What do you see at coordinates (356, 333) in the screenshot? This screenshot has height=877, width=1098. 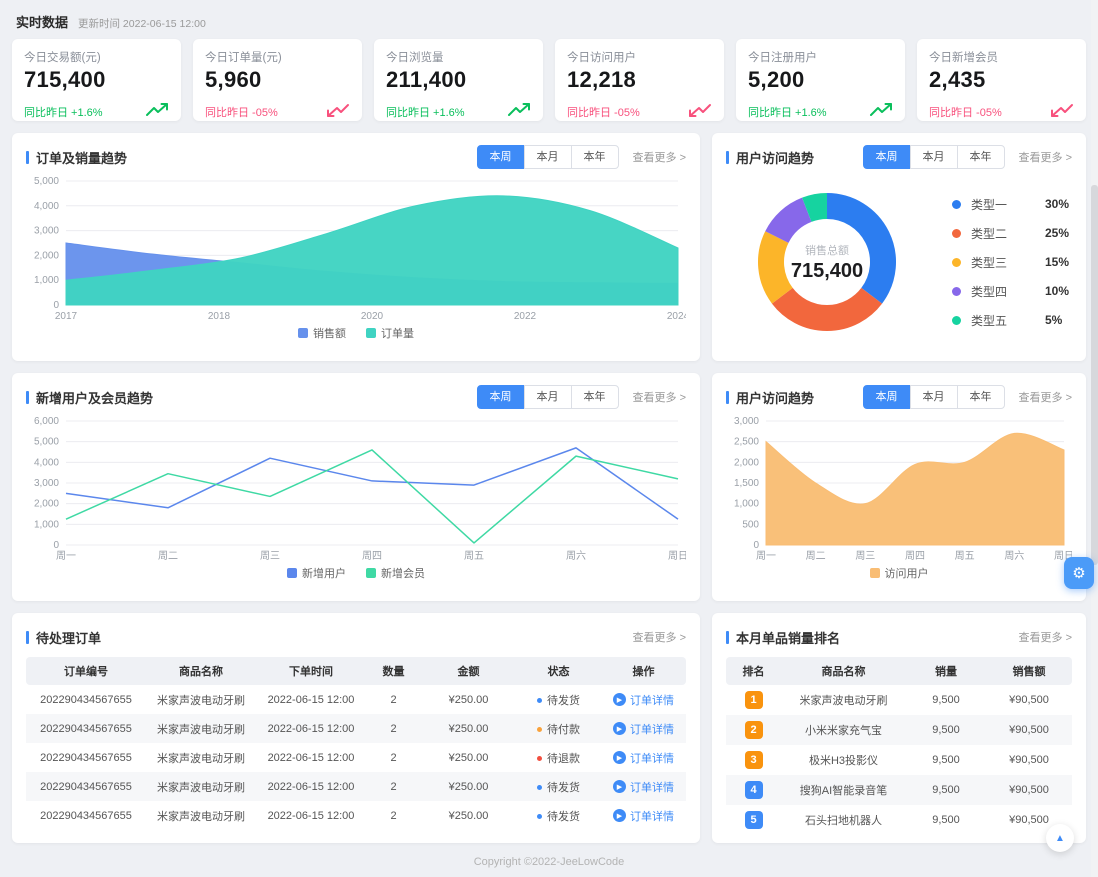 I see `chart-legend: 销售额 订单量` at bounding box center [356, 333].